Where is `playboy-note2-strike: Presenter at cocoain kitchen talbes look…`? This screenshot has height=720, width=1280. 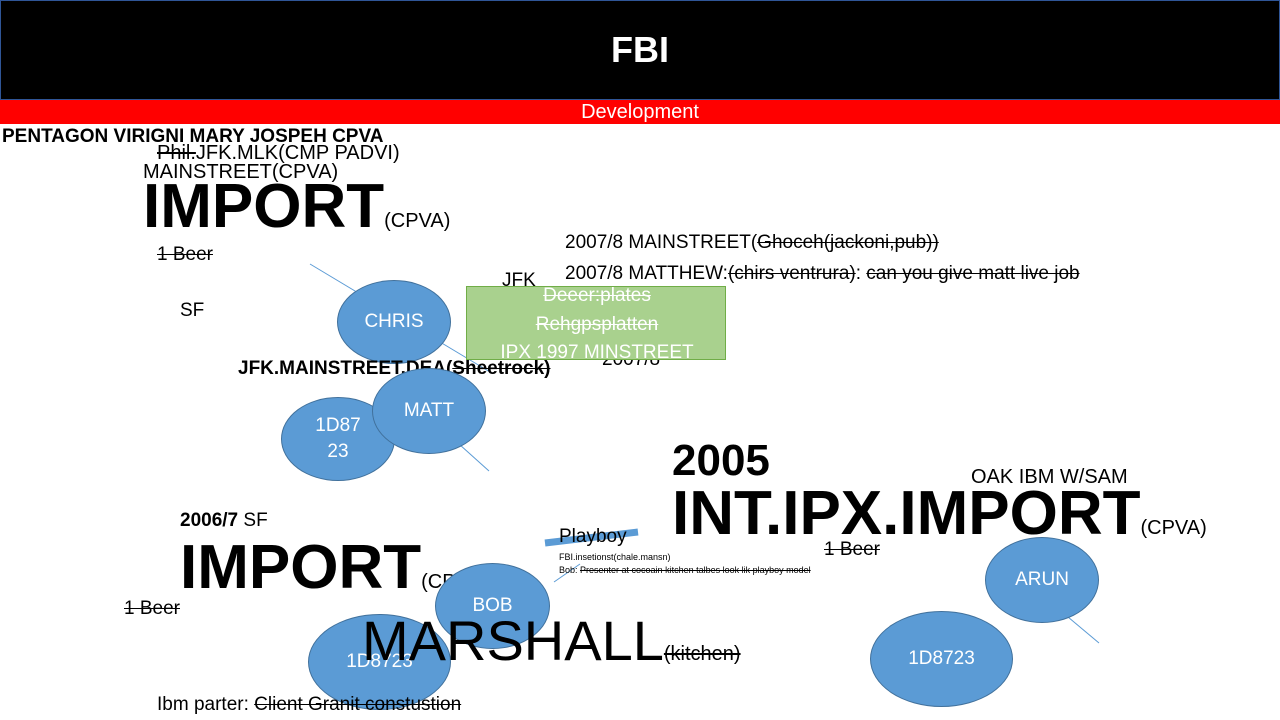 playboy-note2-strike: Presenter at cocoain kitchen talbes look… is located at coordinates (695, 570).